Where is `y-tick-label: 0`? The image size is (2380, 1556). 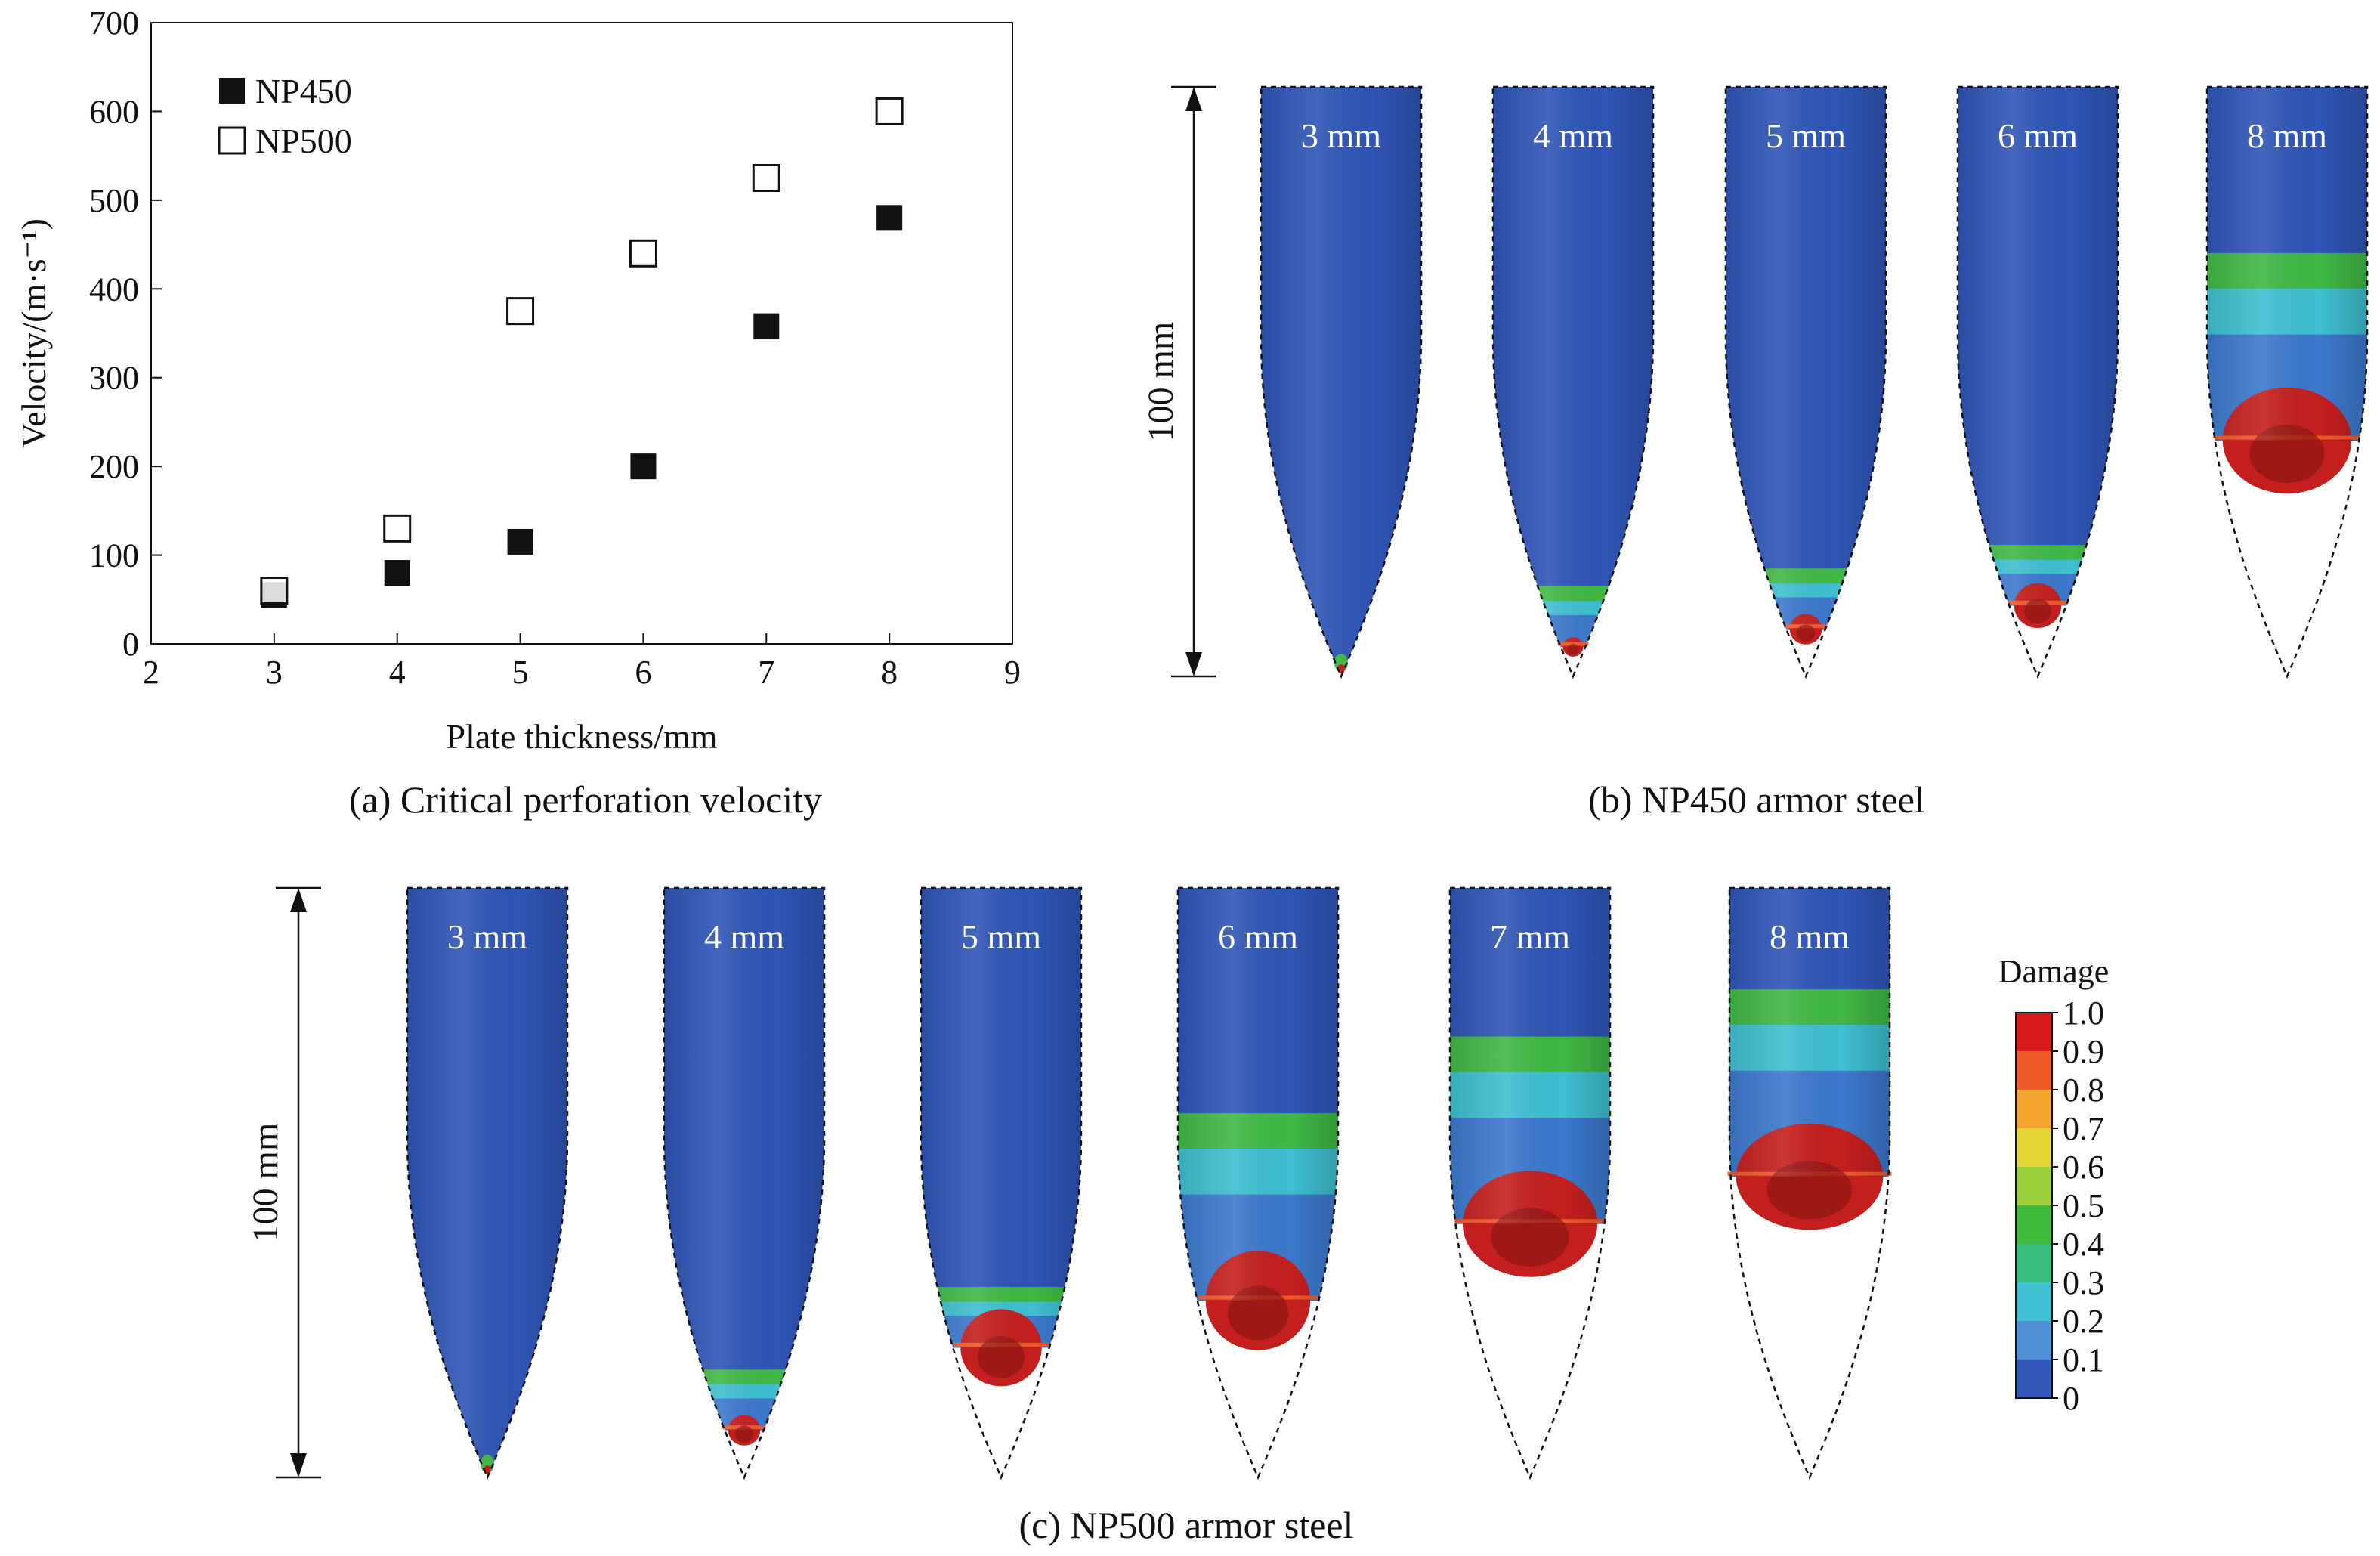
y-tick-label: 0 is located at coordinates (130, 644).